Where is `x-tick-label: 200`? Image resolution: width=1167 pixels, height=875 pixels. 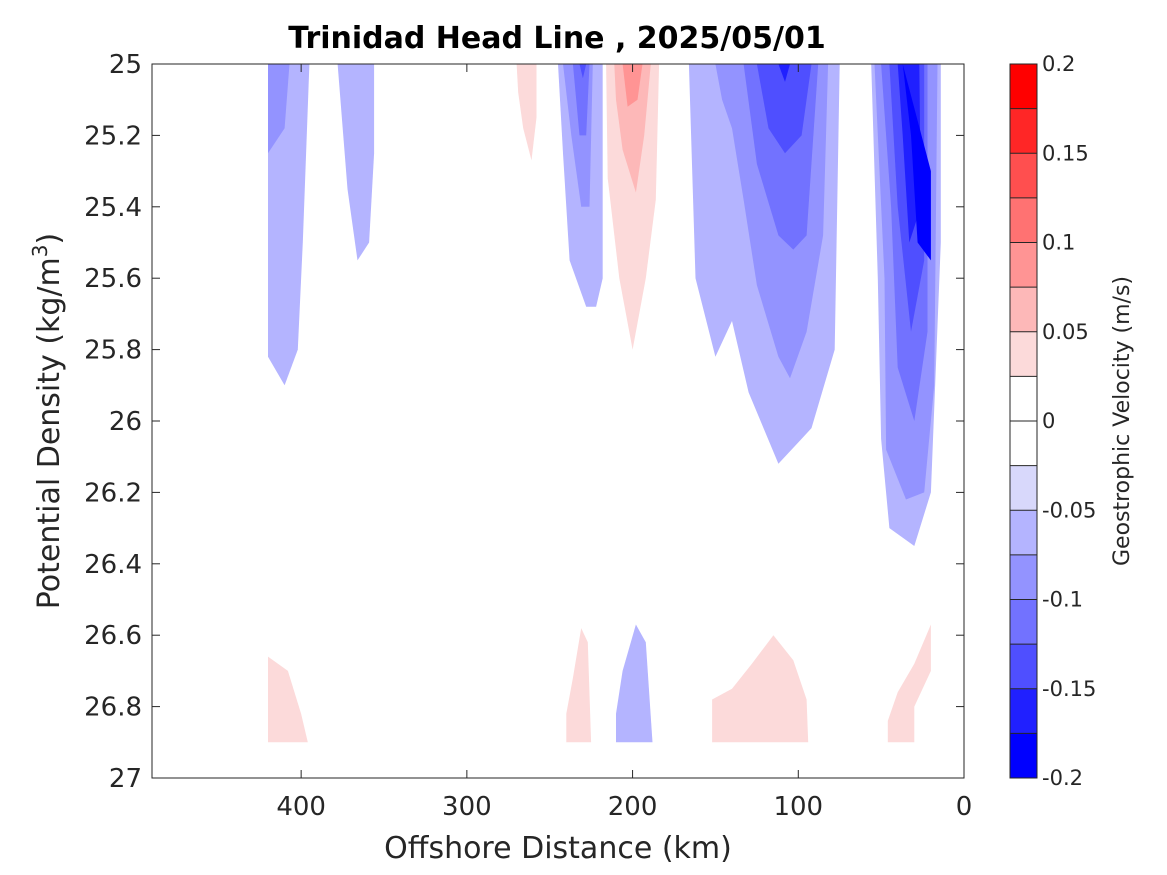 x-tick-label: 200 is located at coordinates (633, 807).